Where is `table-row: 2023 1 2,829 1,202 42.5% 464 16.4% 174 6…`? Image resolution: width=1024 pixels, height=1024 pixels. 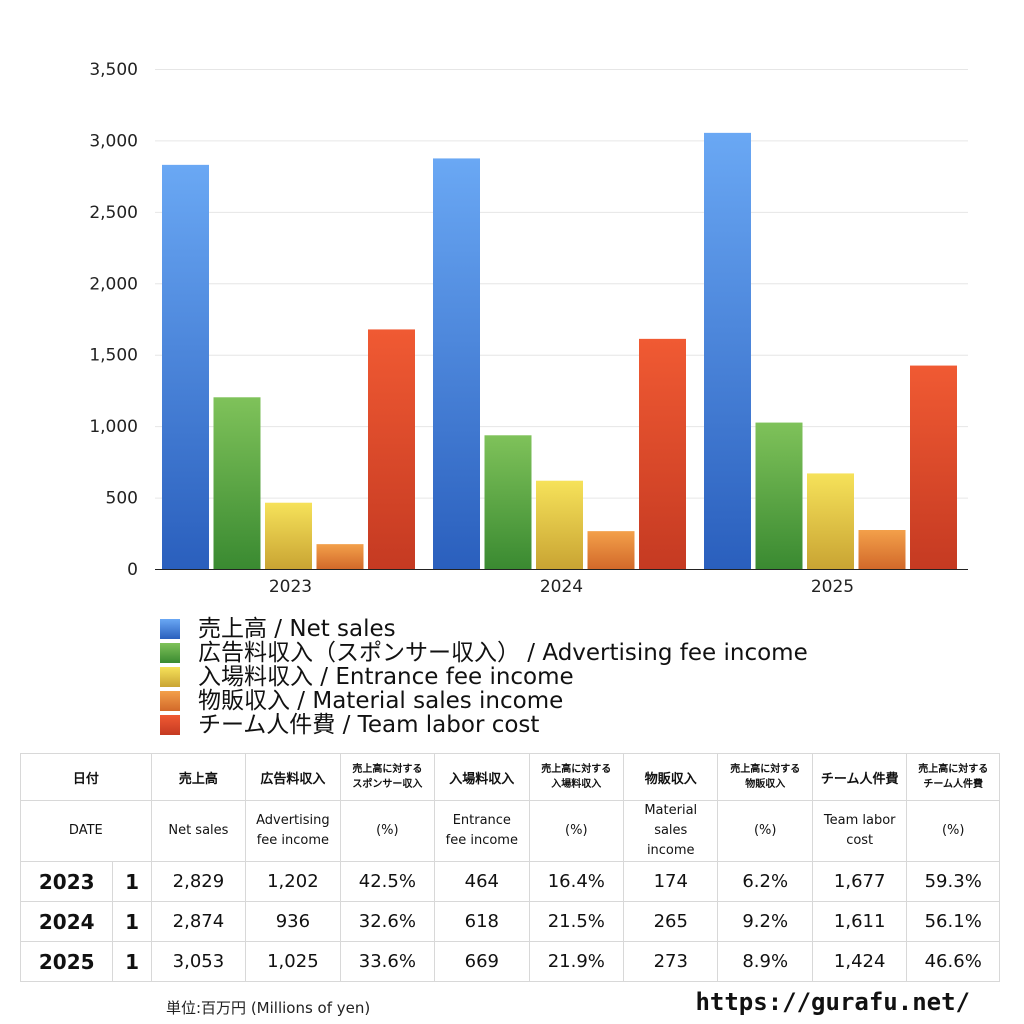
table-row: 2023 1 2,829 1,202 42.5% 464 16.4% 174 6… is located at coordinates (509, 881).